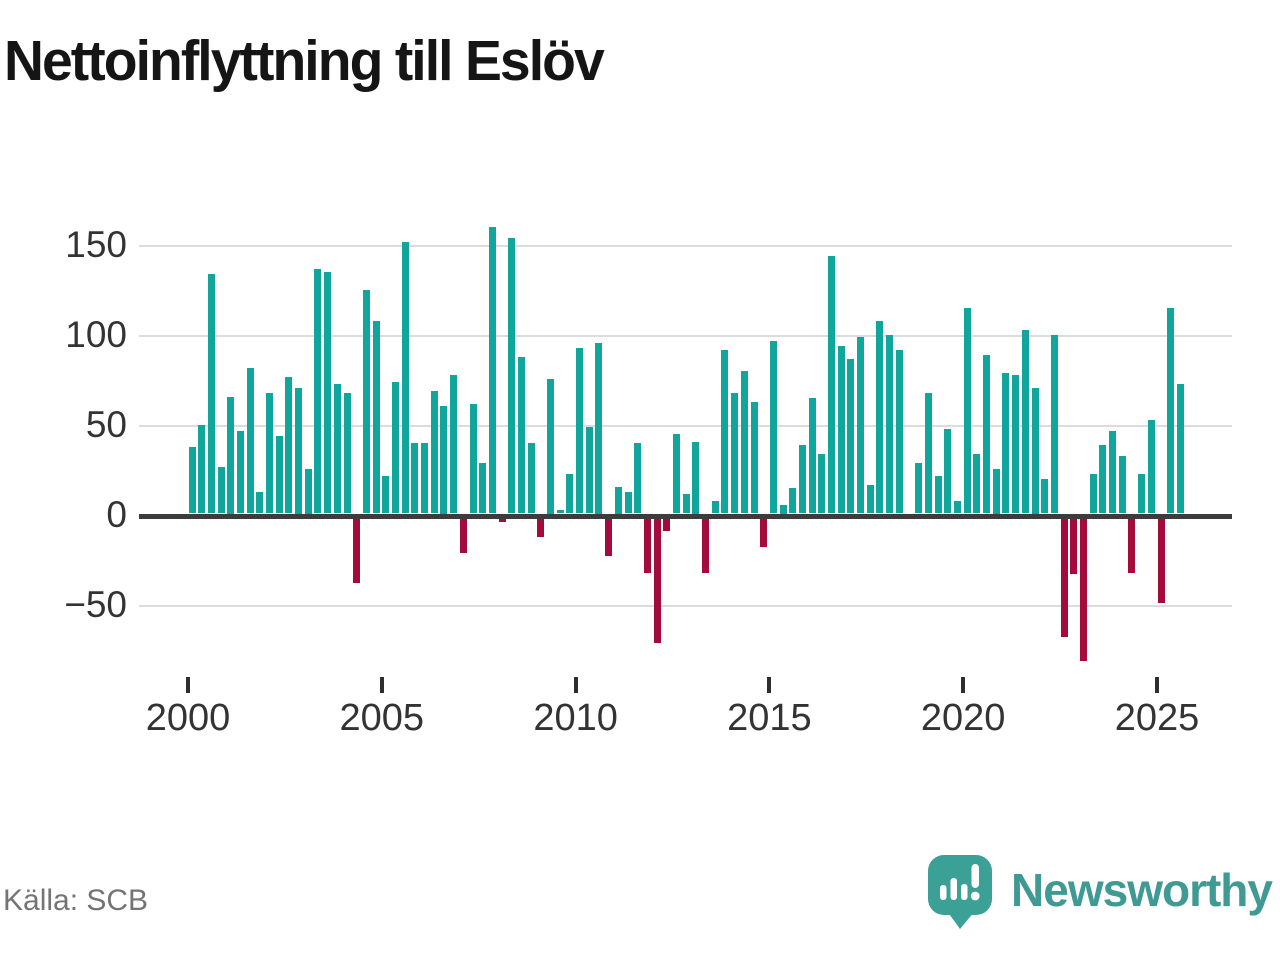 The image size is (1280, 960). What do you see at coordinates (560, 511) in the screenshot?
I see `bar-2009-q3` at bounding box center [560, 511].